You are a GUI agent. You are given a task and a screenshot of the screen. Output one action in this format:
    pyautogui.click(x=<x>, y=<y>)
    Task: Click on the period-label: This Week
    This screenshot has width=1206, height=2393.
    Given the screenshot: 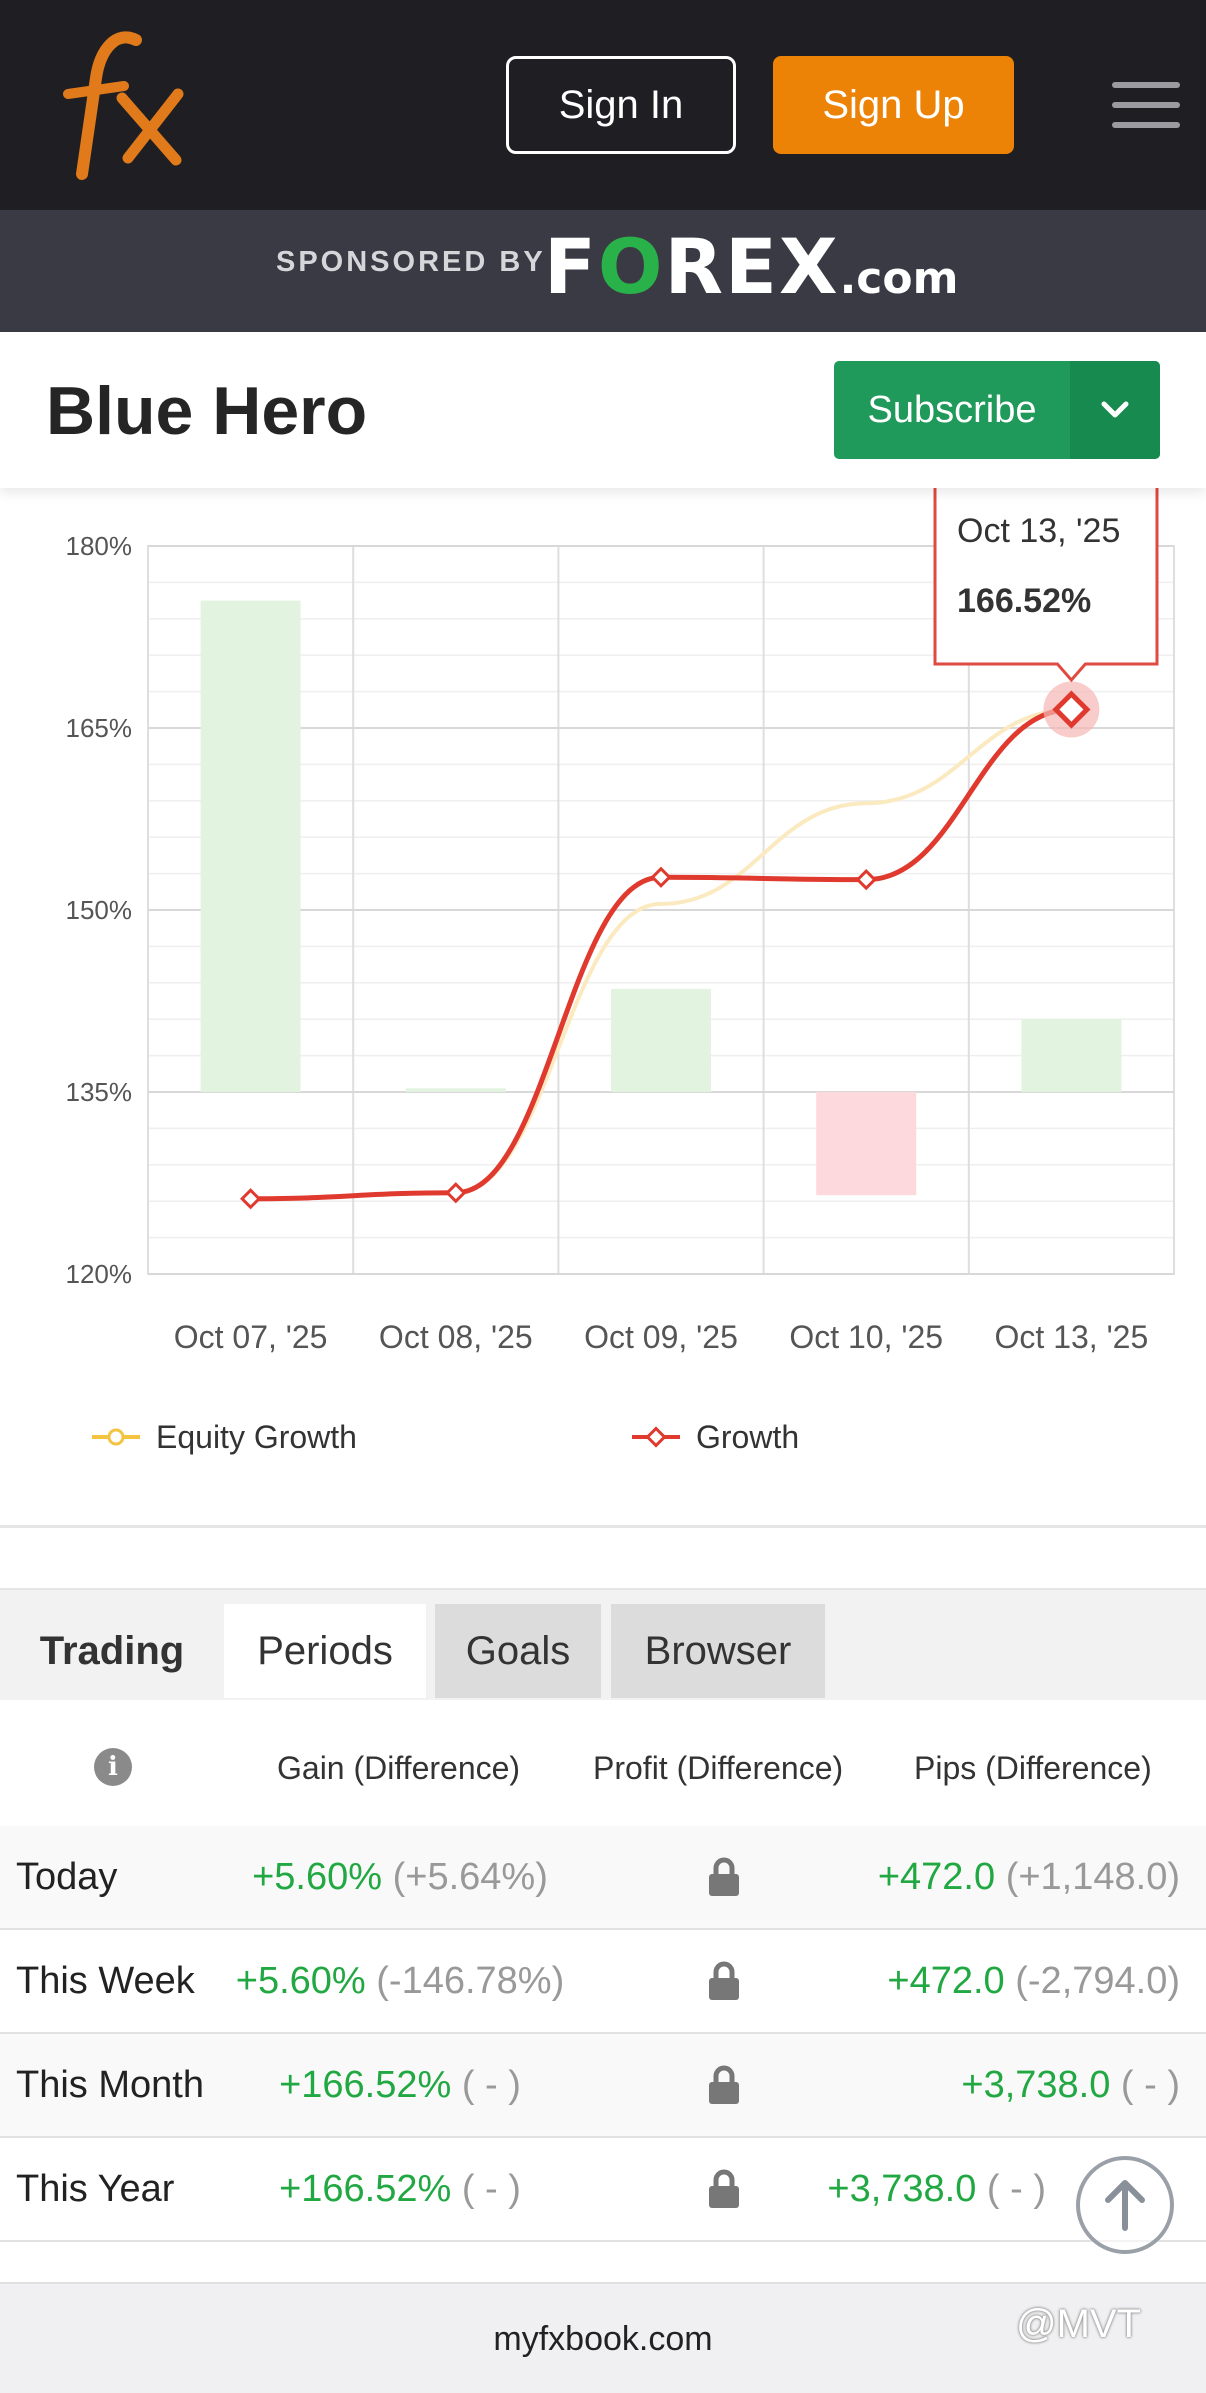 What is the action you would take?
    pyautogui.click(x=105, y=1980)
    